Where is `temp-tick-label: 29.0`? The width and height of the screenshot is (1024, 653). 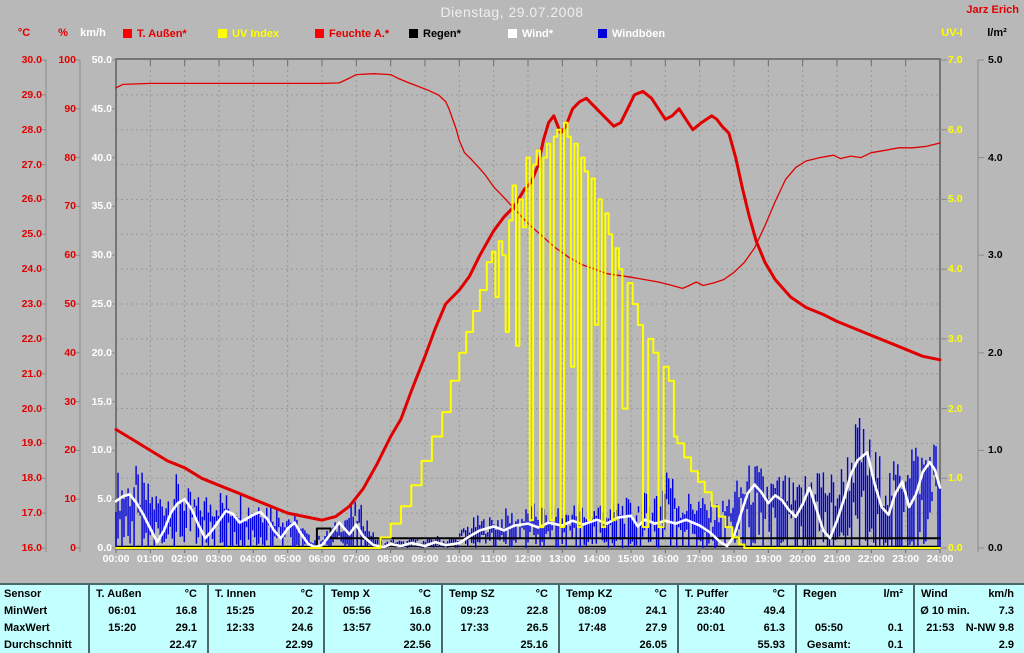
temp-tick-label: 29.0 is located at coordinates (31, 94).